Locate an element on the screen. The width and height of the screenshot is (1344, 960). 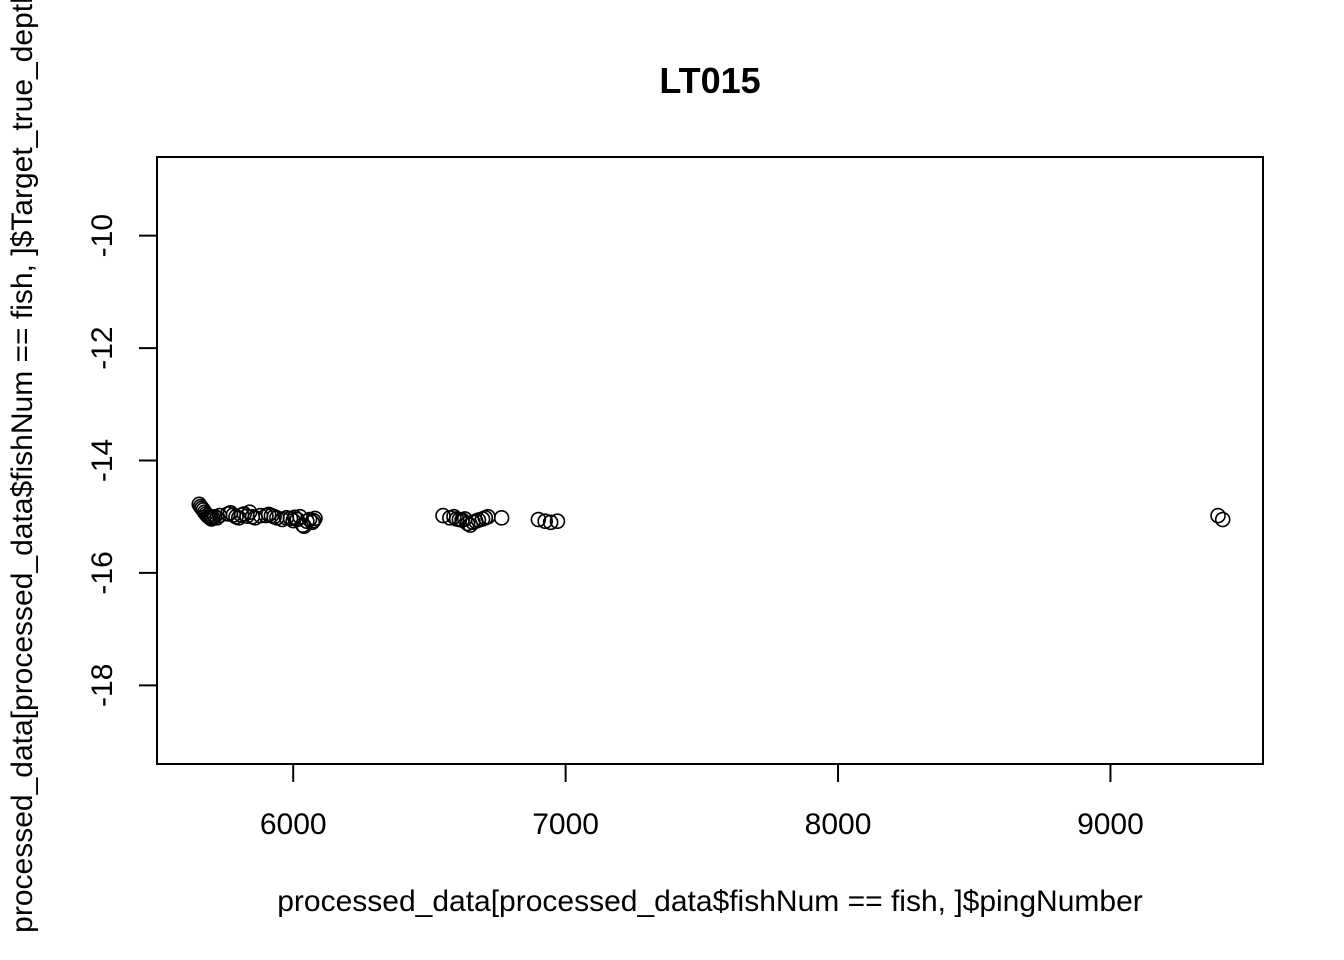
x-tick-label: 9000 is located at coordinates (1110, 824).